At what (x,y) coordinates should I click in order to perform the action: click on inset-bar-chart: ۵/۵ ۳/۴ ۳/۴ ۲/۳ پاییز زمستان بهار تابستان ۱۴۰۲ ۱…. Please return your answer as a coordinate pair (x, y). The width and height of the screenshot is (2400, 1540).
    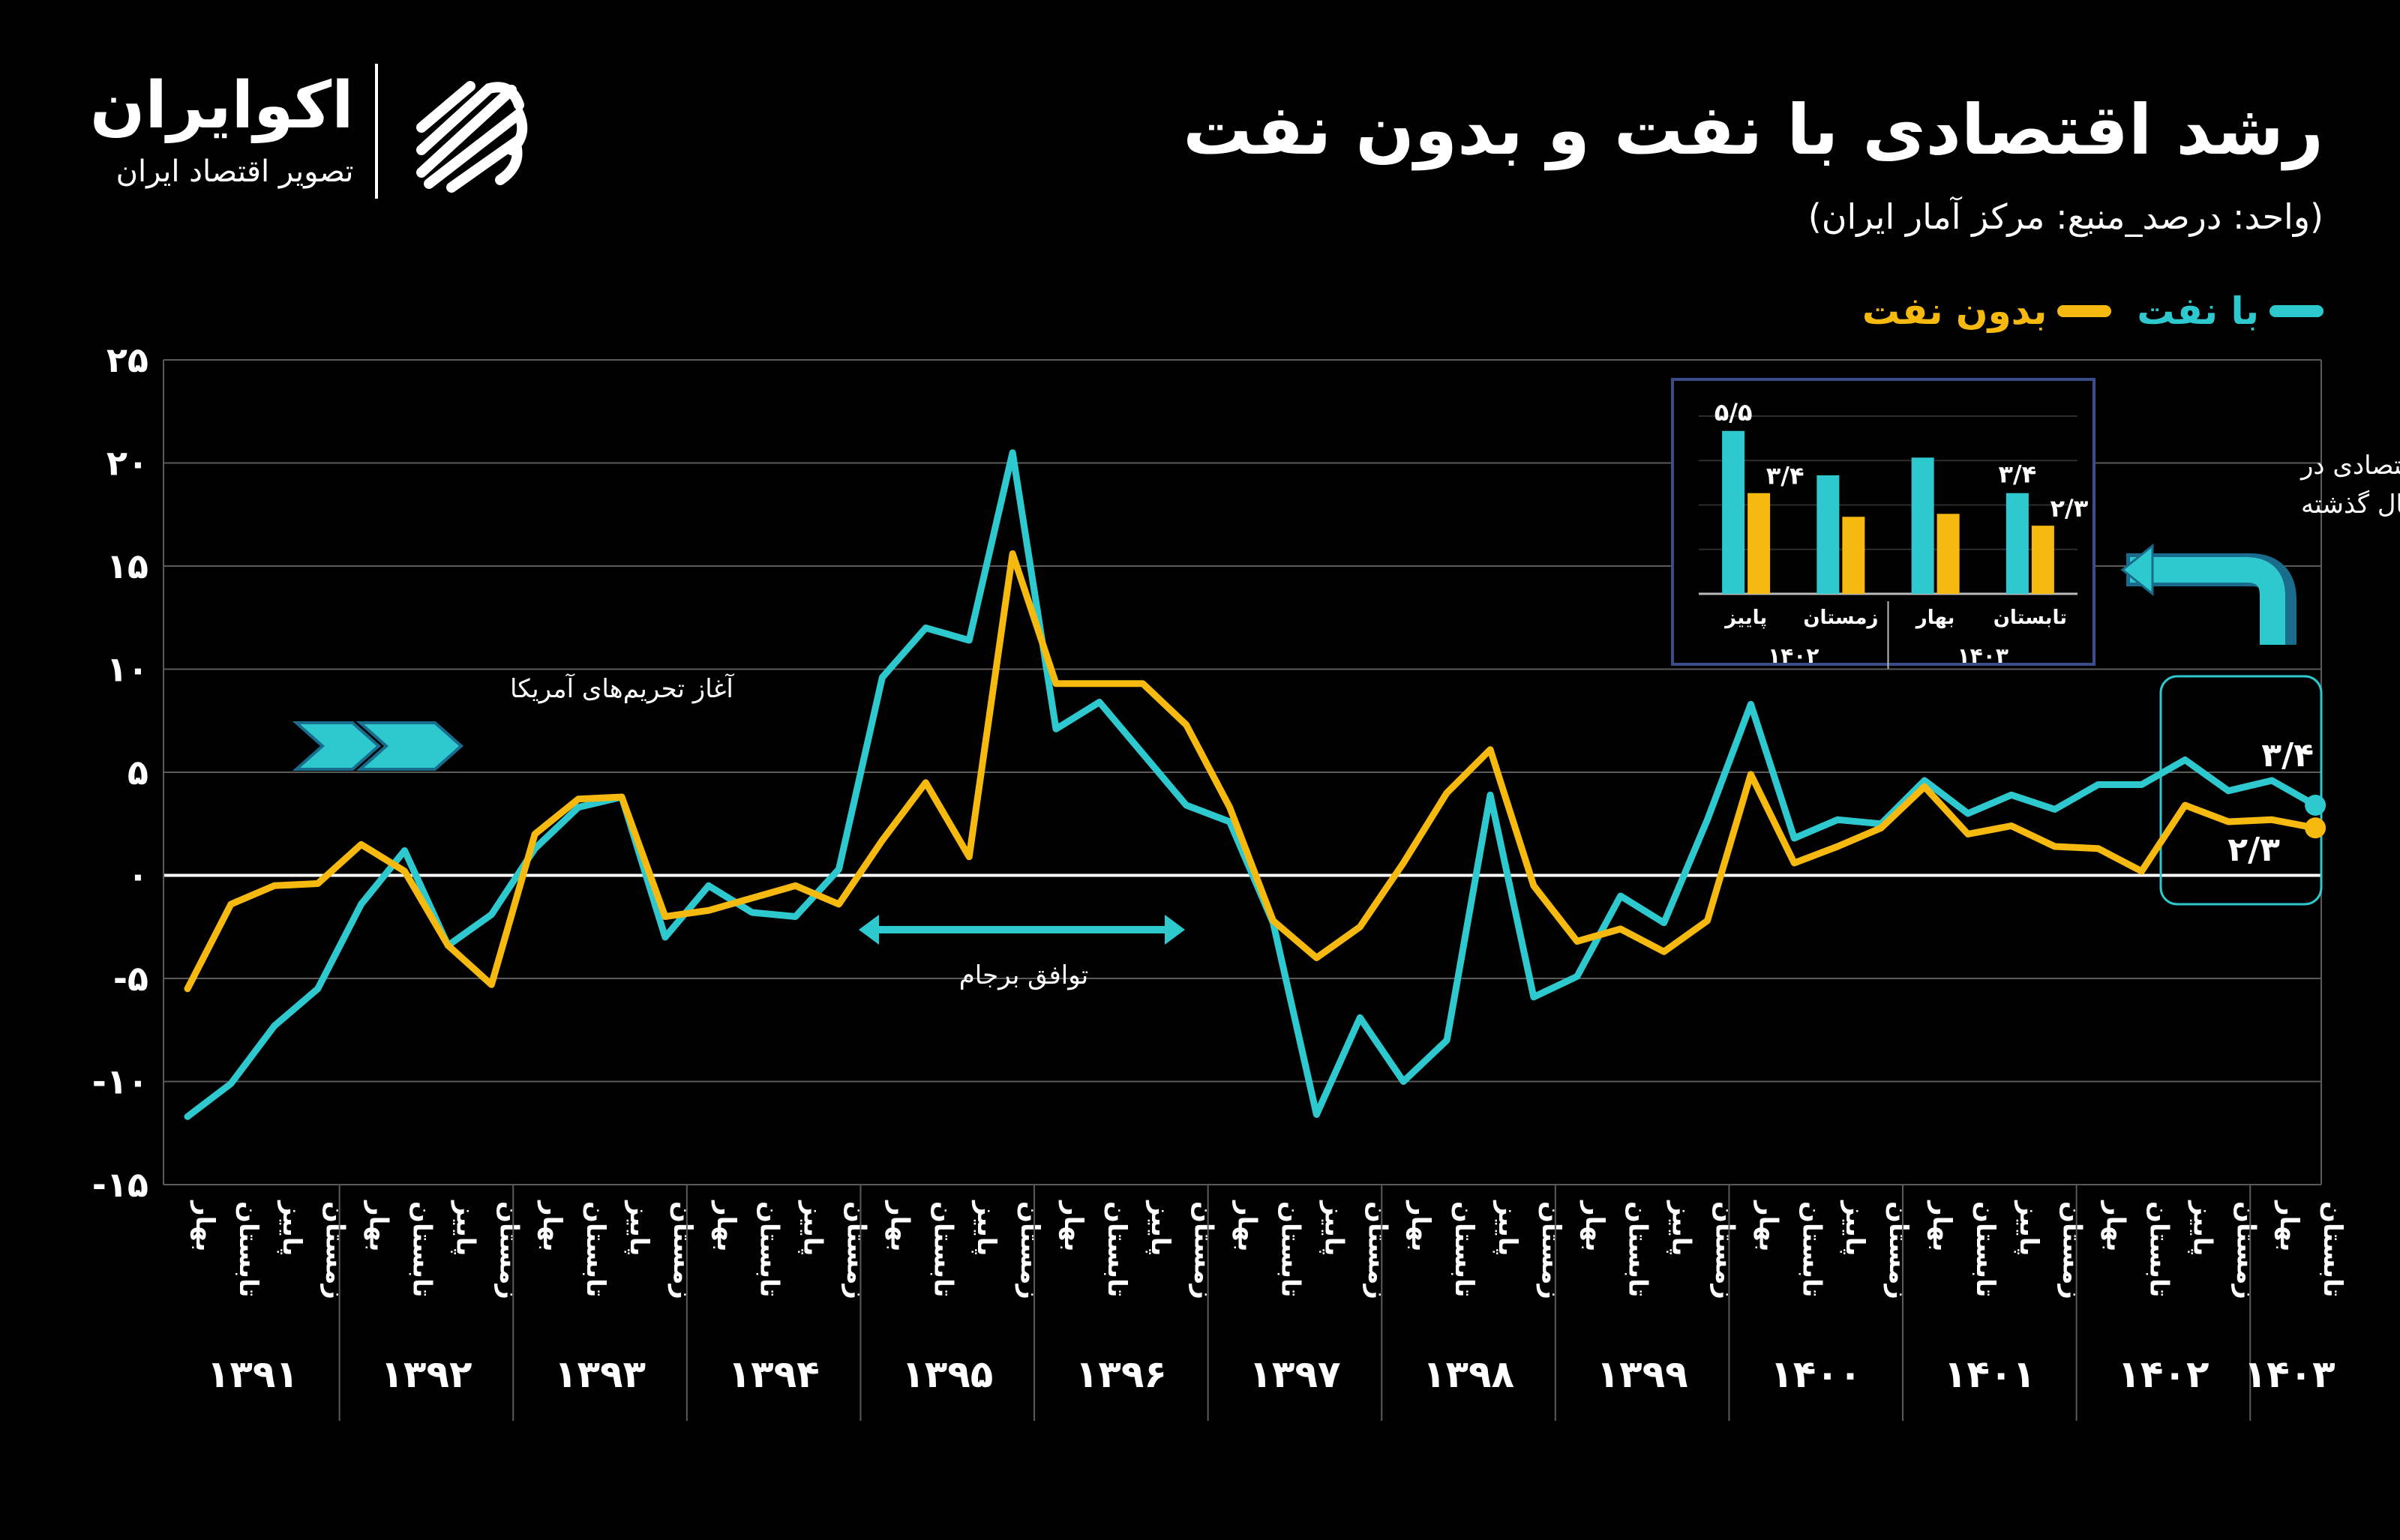
    Looking at the image, I should click on (1883, 523).